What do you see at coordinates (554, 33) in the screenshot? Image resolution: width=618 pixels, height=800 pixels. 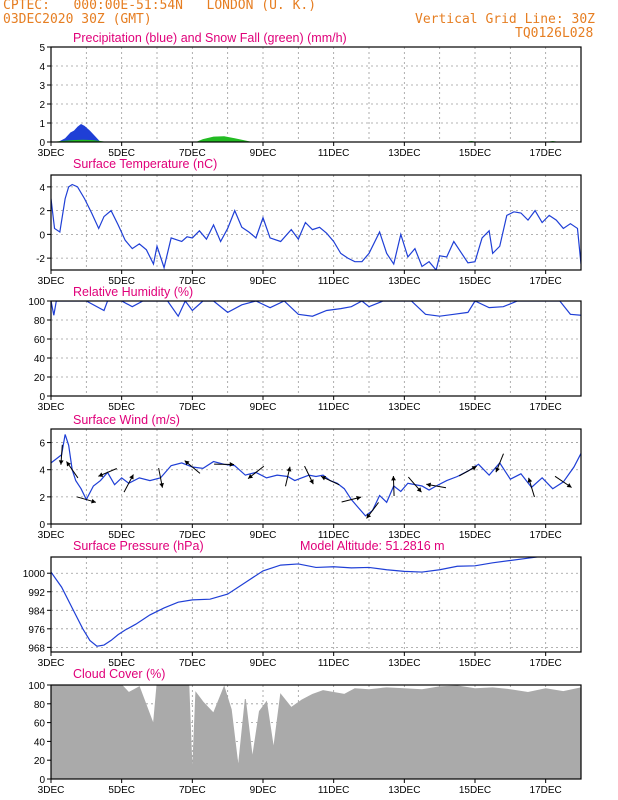 I see `model-code: TQ0126L028` at bounding box center [554, 33].